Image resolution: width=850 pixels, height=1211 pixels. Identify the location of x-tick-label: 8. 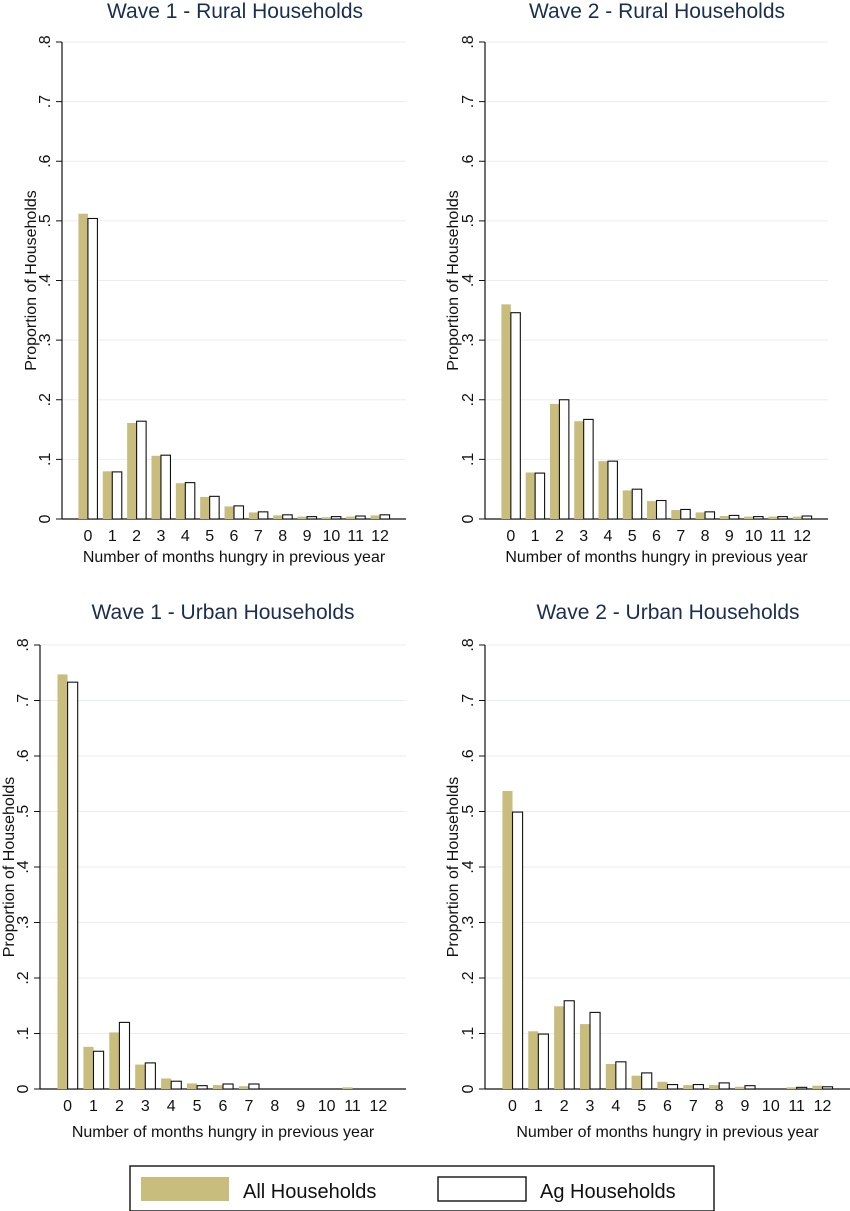
(274, 1106).